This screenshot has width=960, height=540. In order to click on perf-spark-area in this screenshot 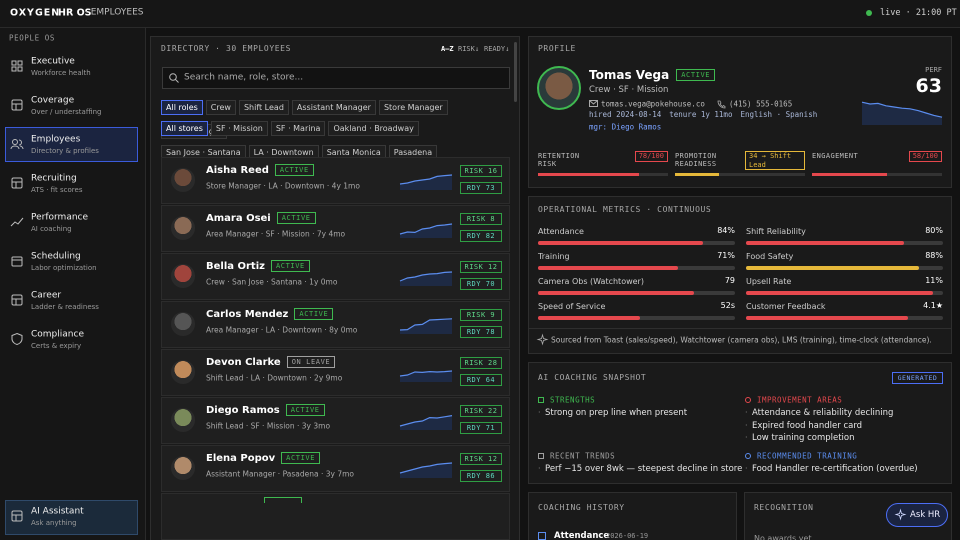, I will do `click(902, 113)`.